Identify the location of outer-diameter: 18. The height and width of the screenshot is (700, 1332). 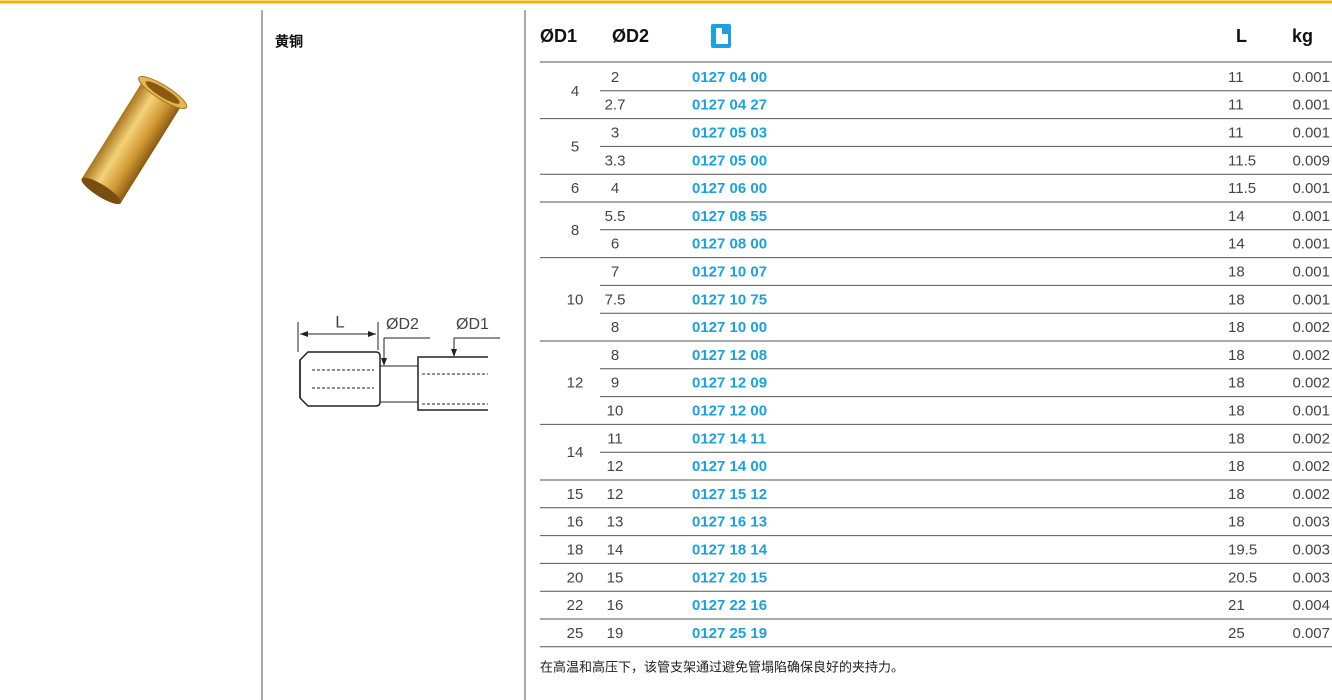
(575, 549).